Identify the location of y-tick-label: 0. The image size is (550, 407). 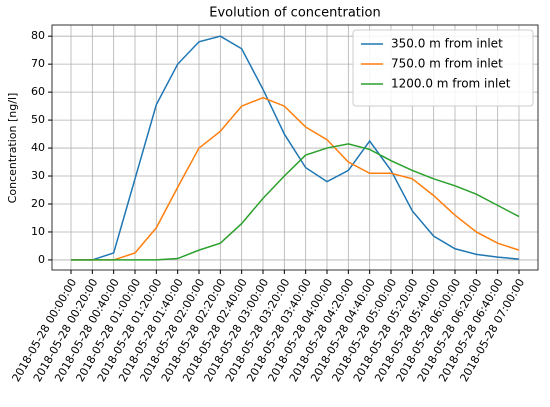
(41, 259).